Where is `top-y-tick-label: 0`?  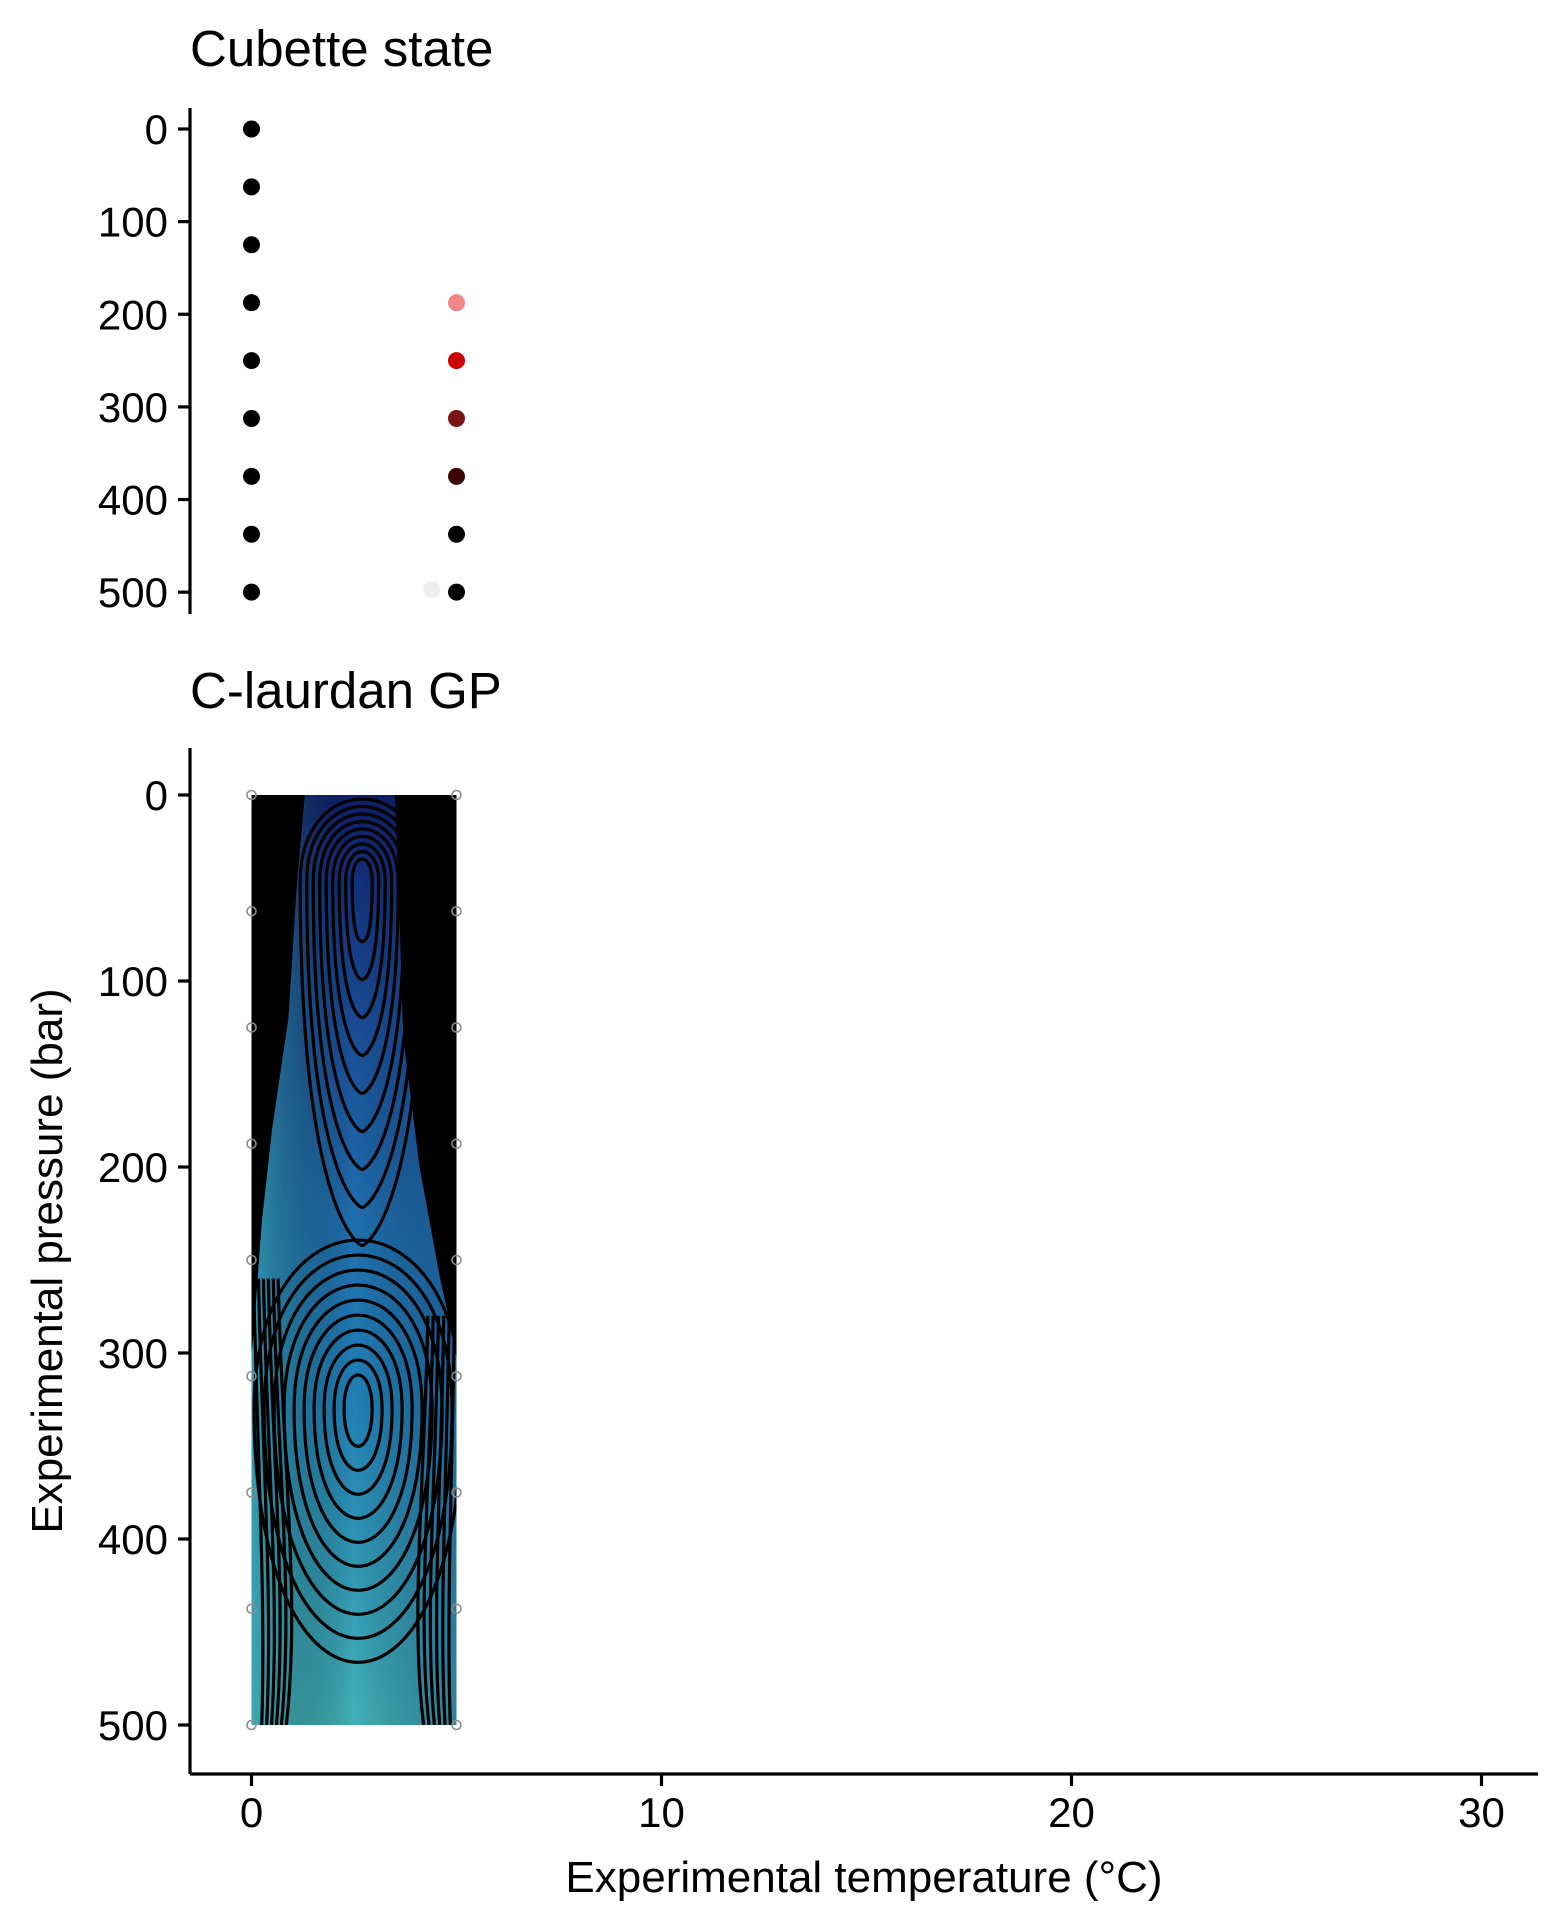
top-y-tick-label: 0 is located at coordinates (156, 129).